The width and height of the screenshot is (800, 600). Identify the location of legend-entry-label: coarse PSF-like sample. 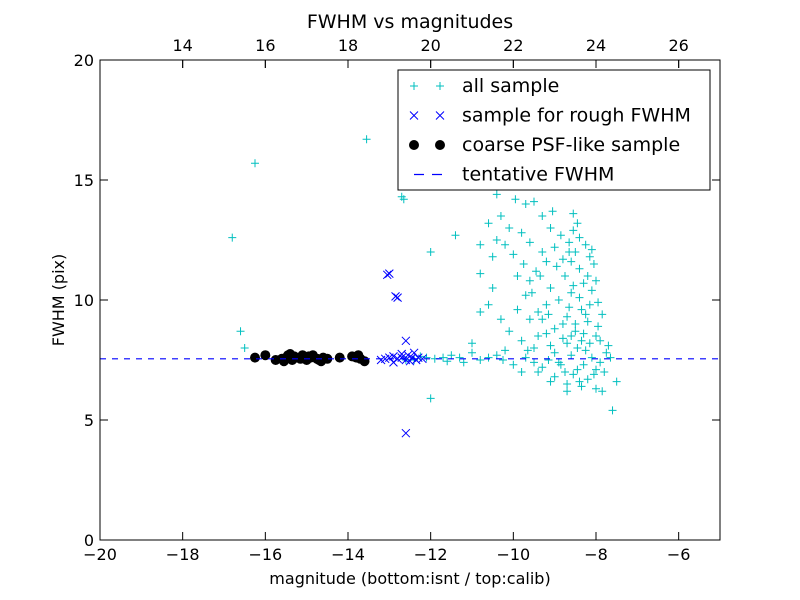
(571, 145).